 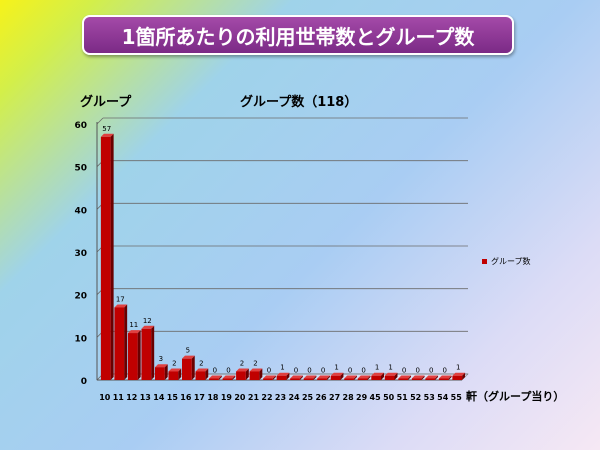 What do you see at coordinates (173, 397) in the screenshot?
I see `x-tick-label: 15` at bounding box center [173, 397].